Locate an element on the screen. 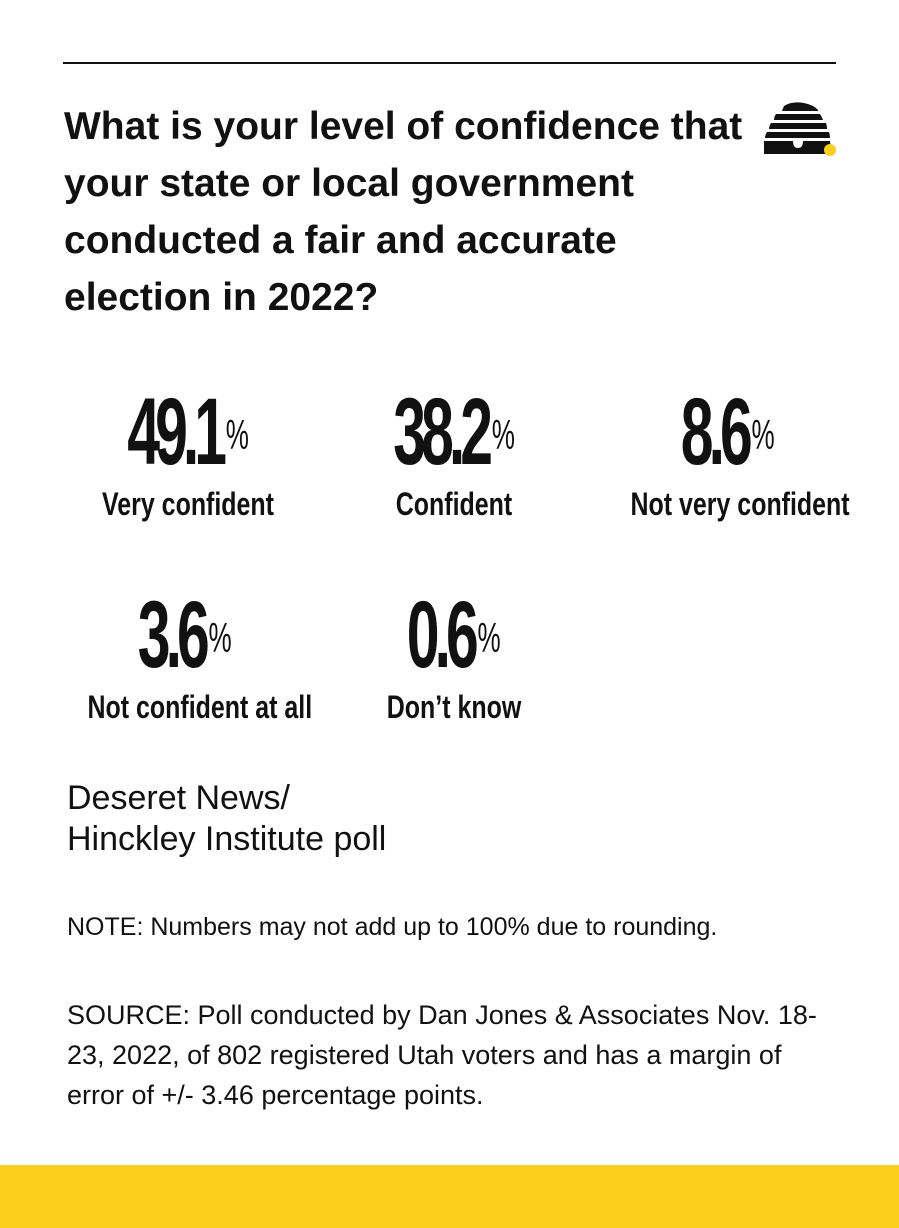  poll-credit: Deseret News/ Hinckley Institute poll is located at coordinates (226, 819).